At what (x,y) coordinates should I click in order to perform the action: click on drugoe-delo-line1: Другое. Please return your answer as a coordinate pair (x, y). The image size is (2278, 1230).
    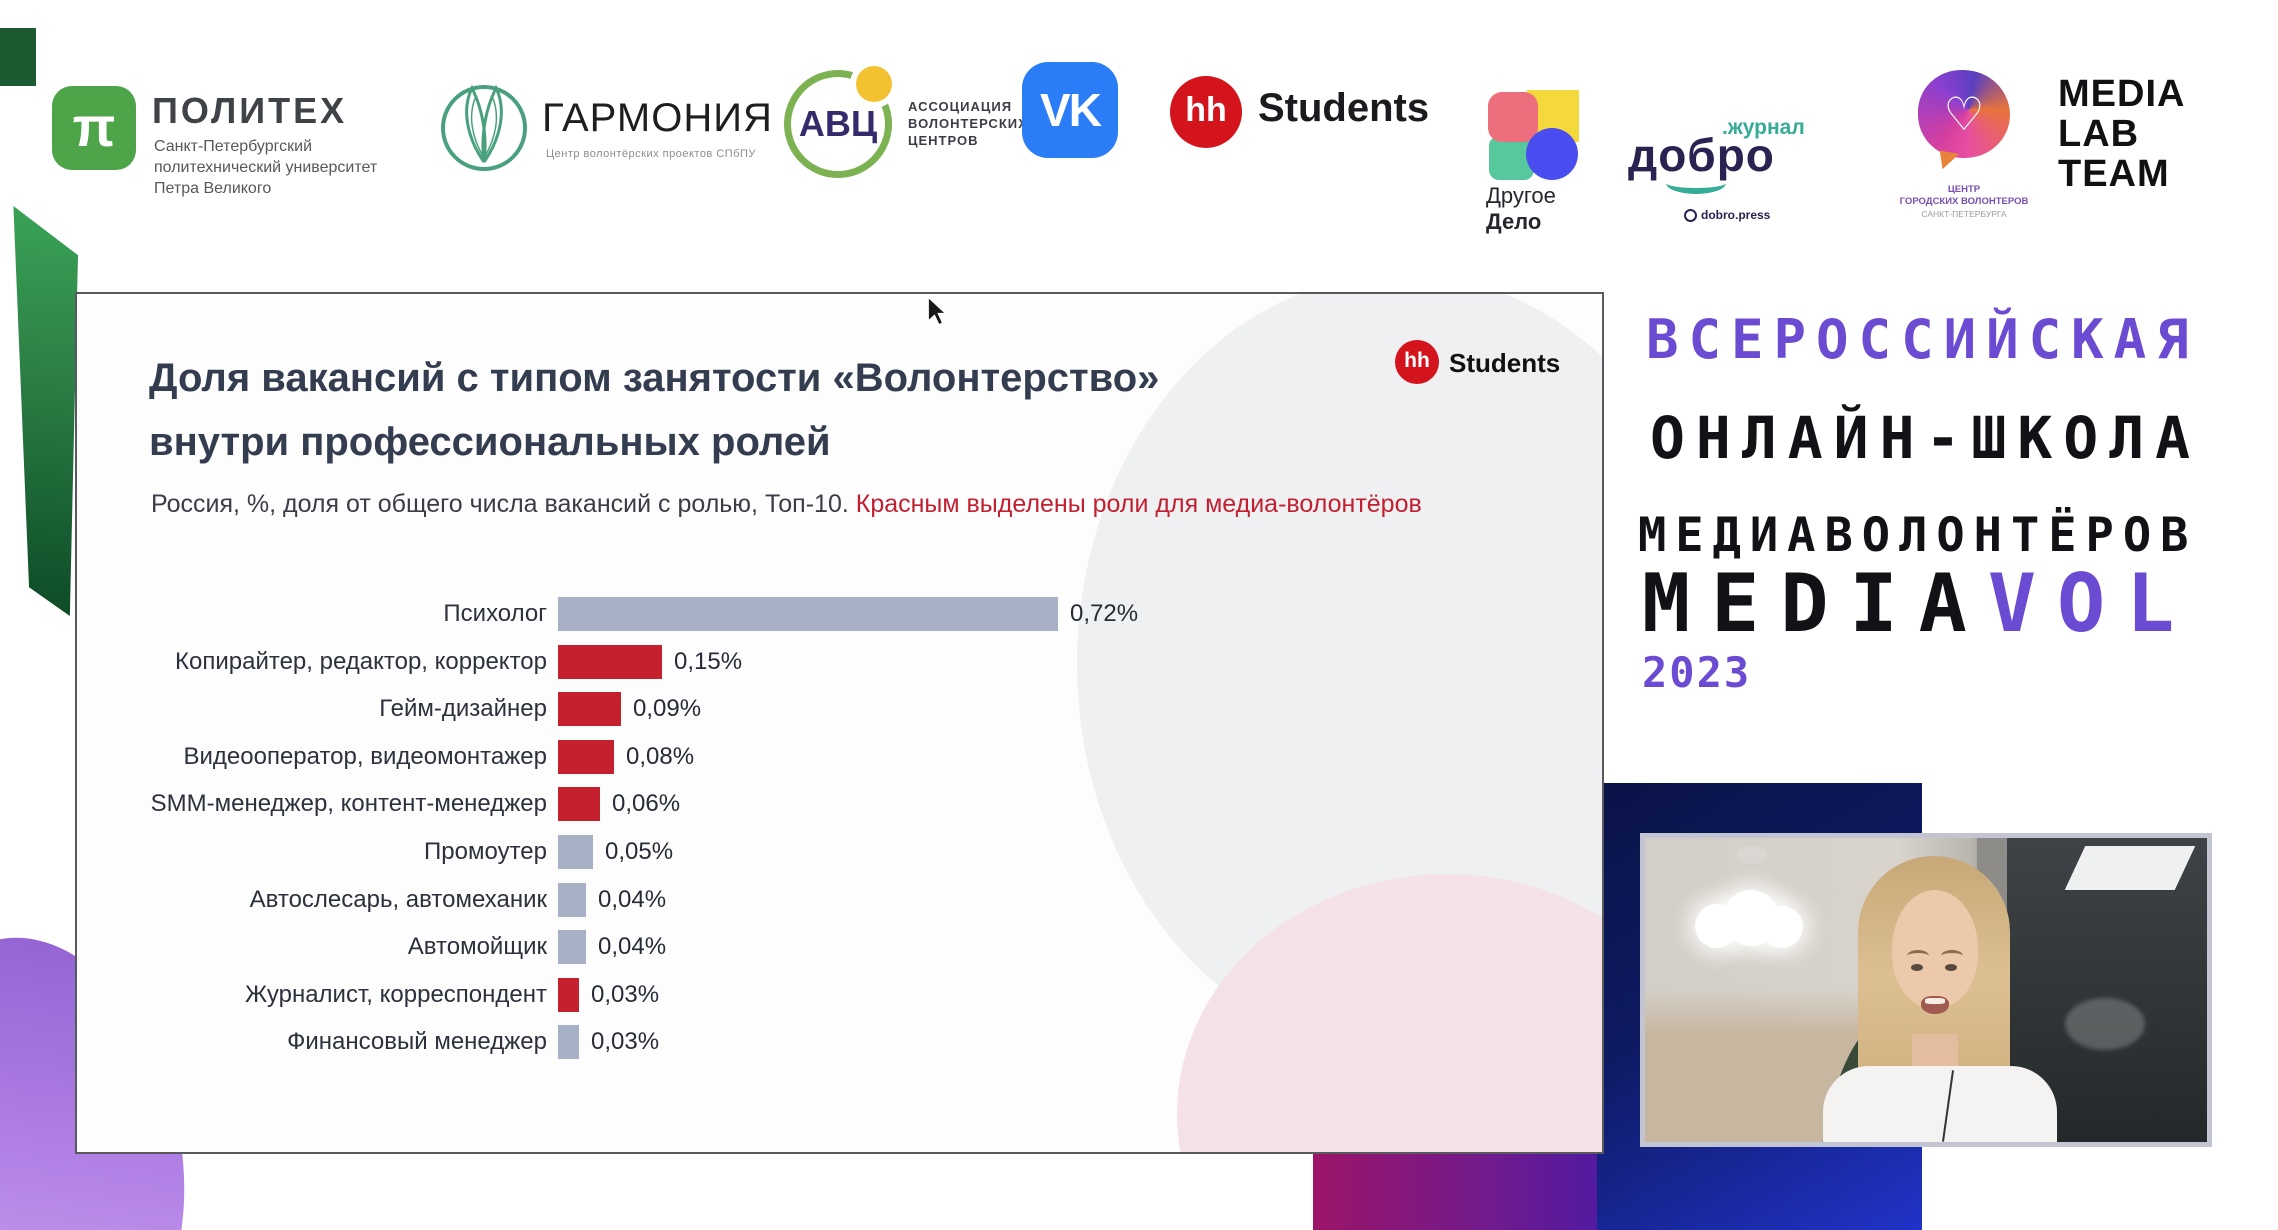
    Looking at the image, I should click on (1521, 195).